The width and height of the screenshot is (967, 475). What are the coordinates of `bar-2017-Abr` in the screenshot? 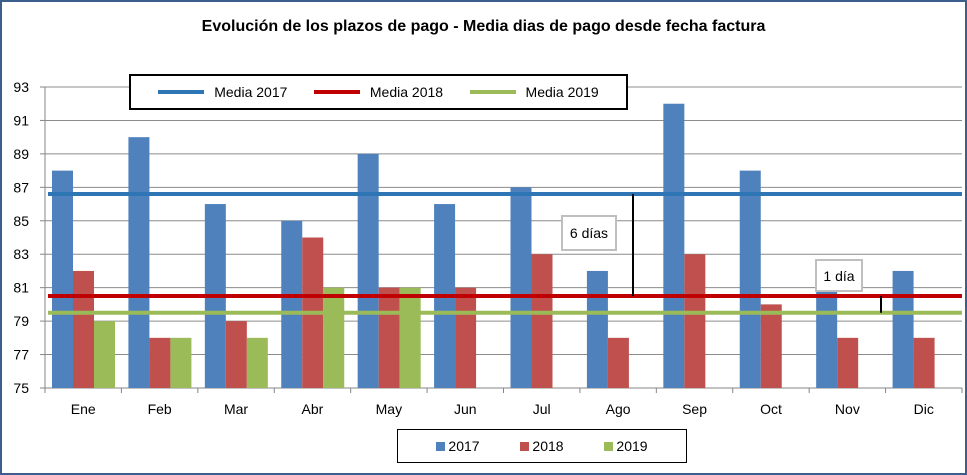 It's located at (292, 304).